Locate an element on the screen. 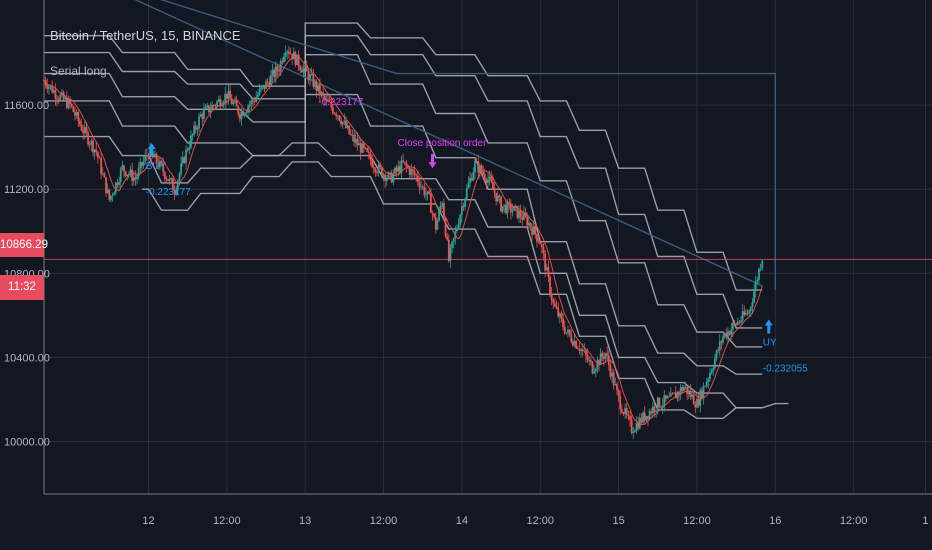 The width and height of the screenshot is (932, 550). strategy-label: Serial long is located at coordinates (78, 71).